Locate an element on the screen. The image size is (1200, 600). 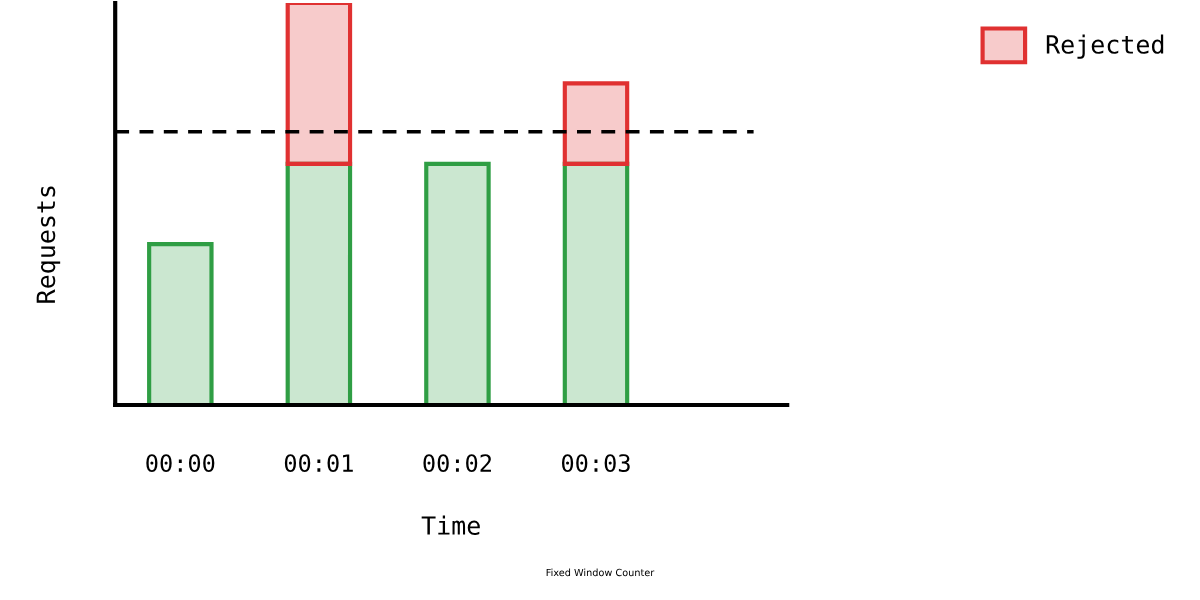
x-axis-title: Time is located at coordinates (450, 525).